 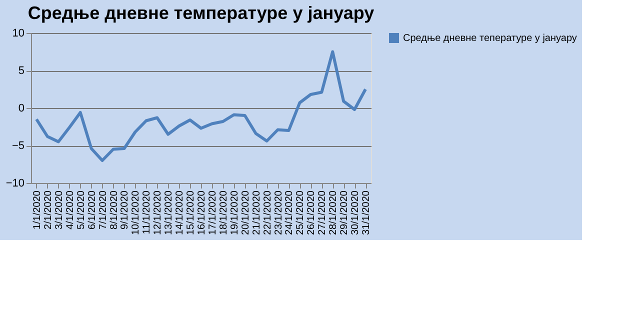 I want to click on y-tick-label: 5, so click(x=21, y=71).